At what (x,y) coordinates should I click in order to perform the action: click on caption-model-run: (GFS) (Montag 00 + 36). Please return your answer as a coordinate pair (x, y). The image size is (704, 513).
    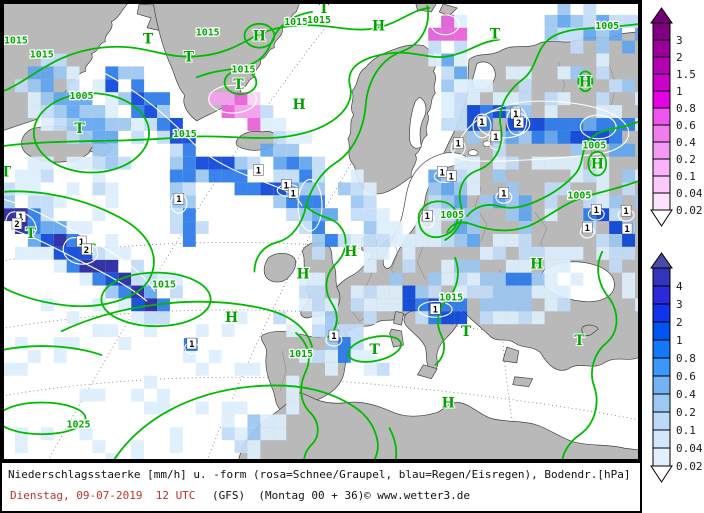
    Looking at the image, I should click on (288, 495).